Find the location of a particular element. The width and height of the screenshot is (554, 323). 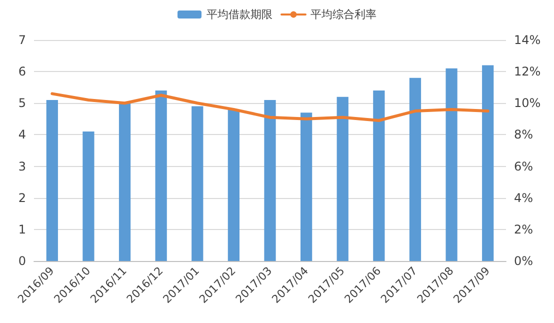

y2-tick-label: 8% is located at coordinates (524, 135).